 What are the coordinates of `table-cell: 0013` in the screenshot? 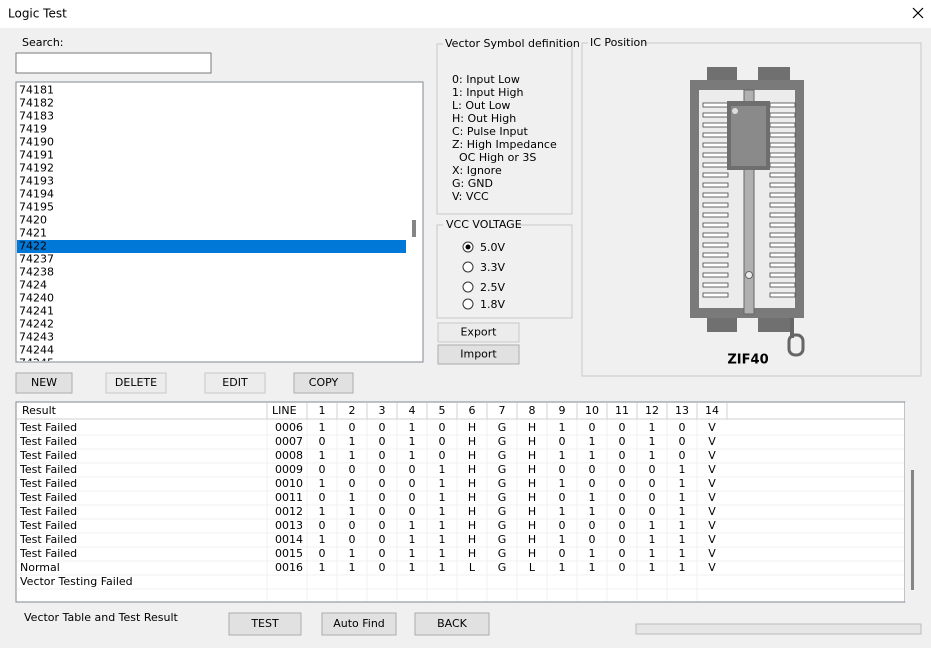 It's located at (289, 525).